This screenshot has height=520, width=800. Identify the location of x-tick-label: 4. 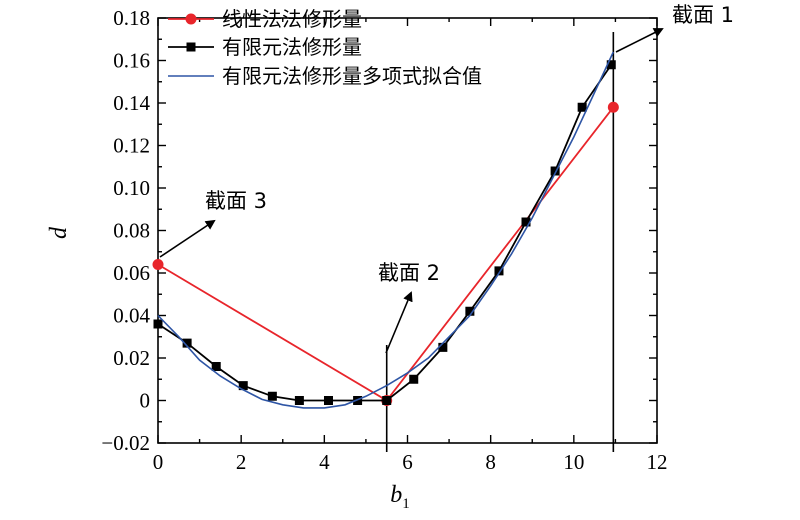
(324, 462).